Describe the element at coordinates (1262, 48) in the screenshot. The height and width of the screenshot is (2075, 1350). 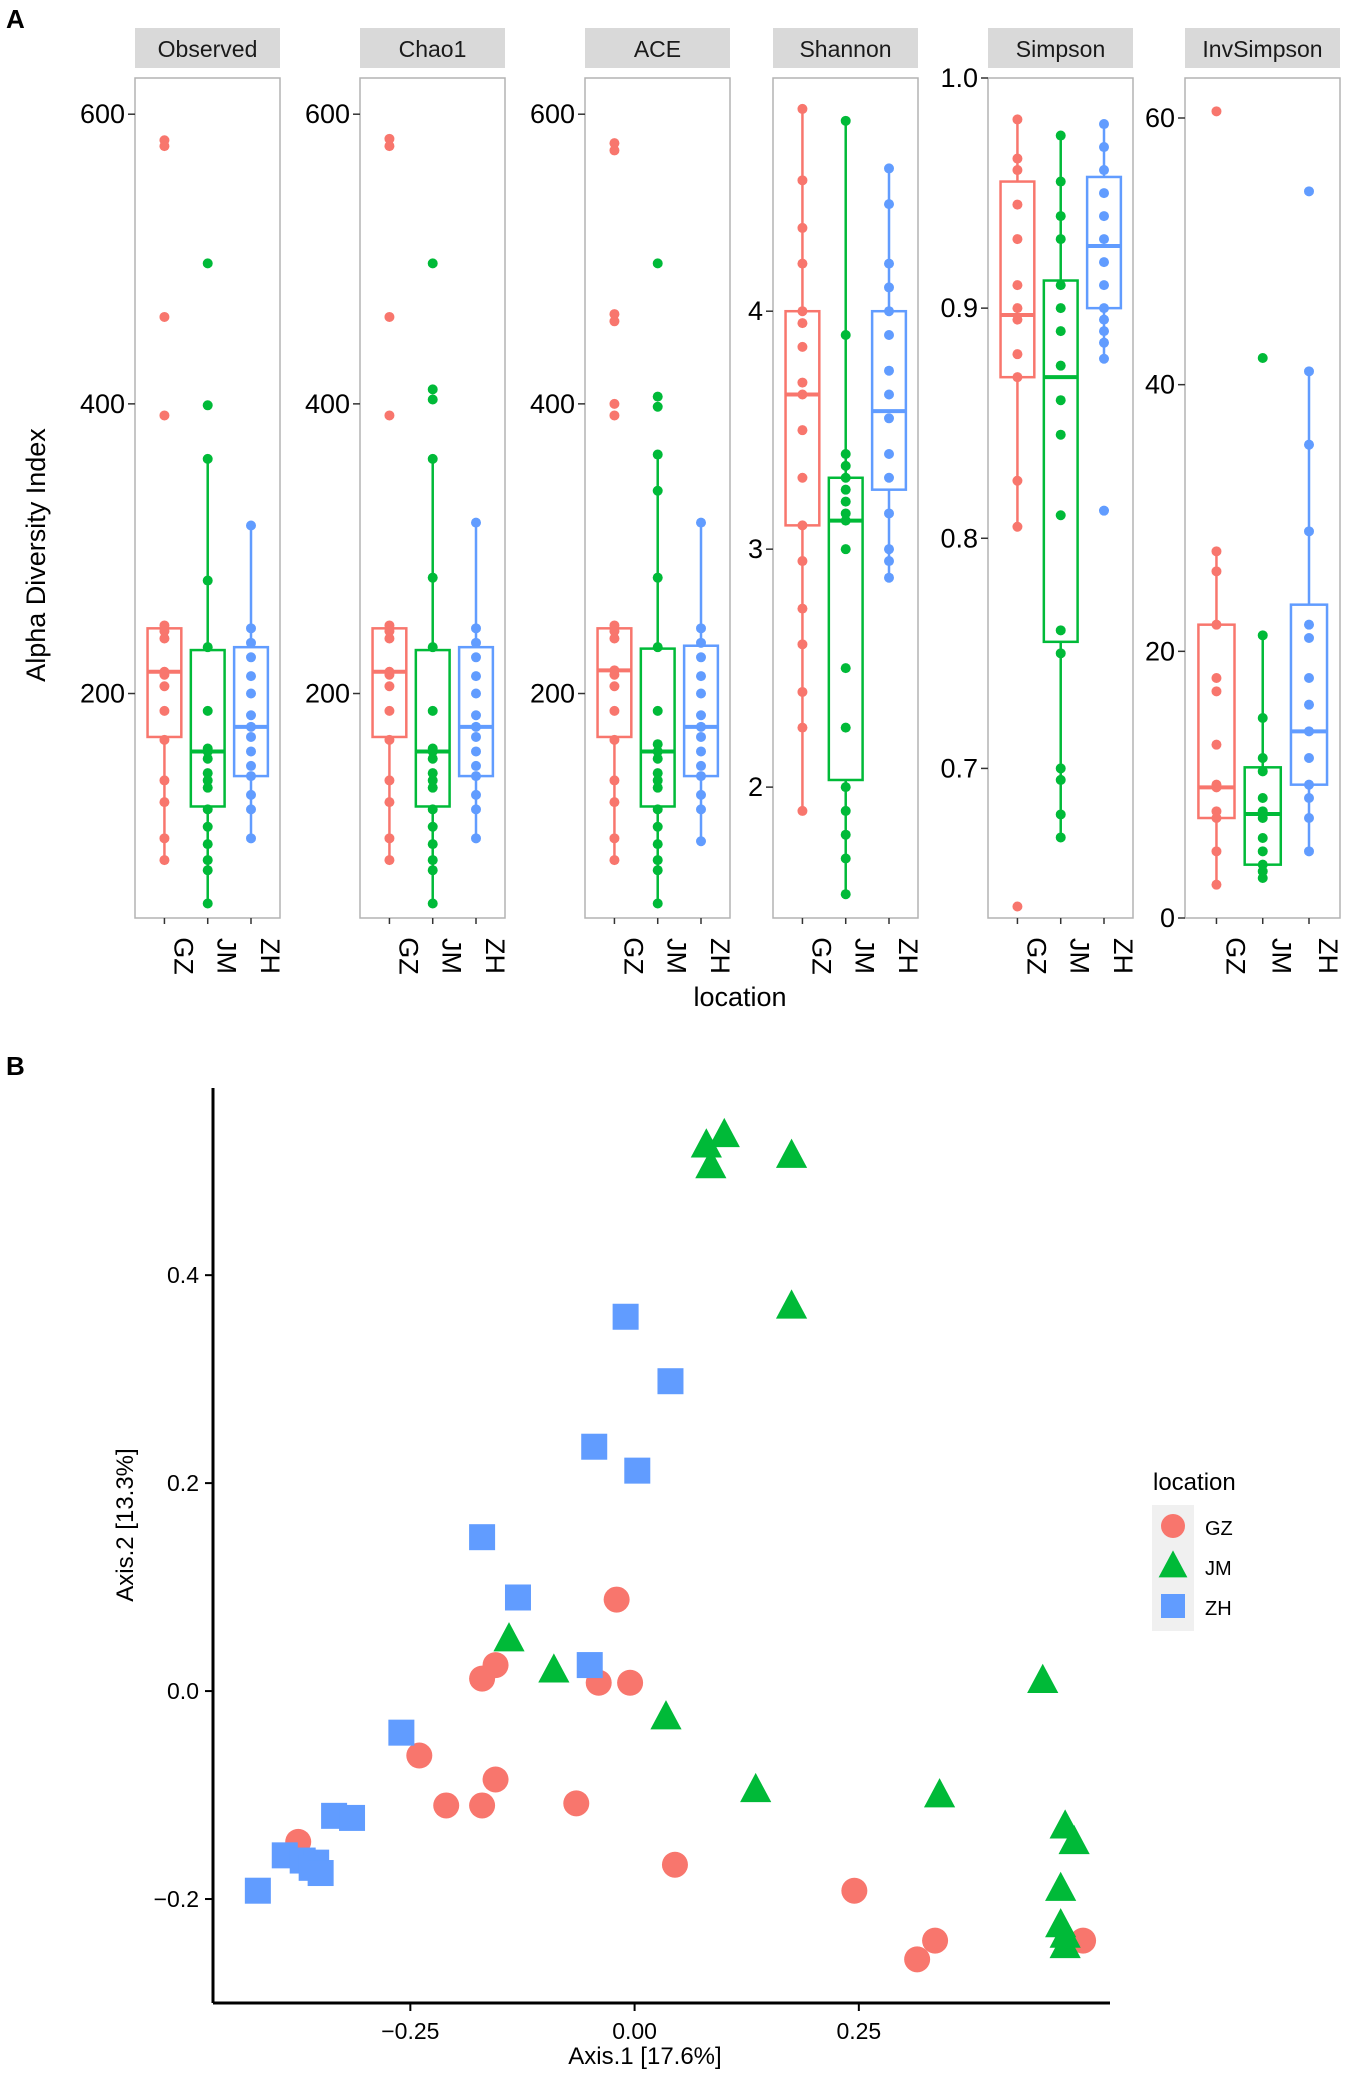
I see `facet-strip` at that location.